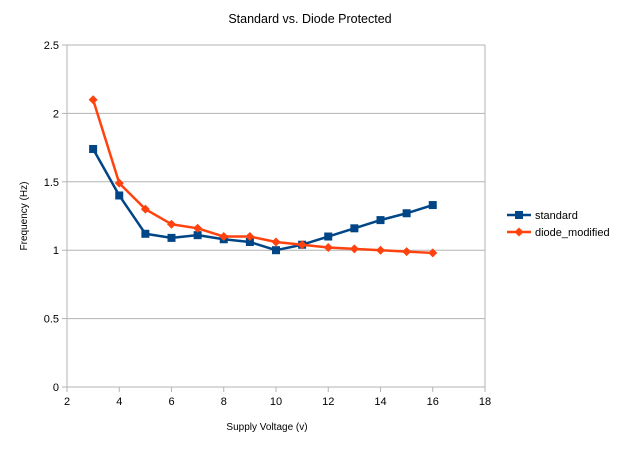 The width and height of the screenshot is (620, 453). Describe the element at coordinates (558, 224) in the screenshot. I see `legend: standard diode_modified` at that location.